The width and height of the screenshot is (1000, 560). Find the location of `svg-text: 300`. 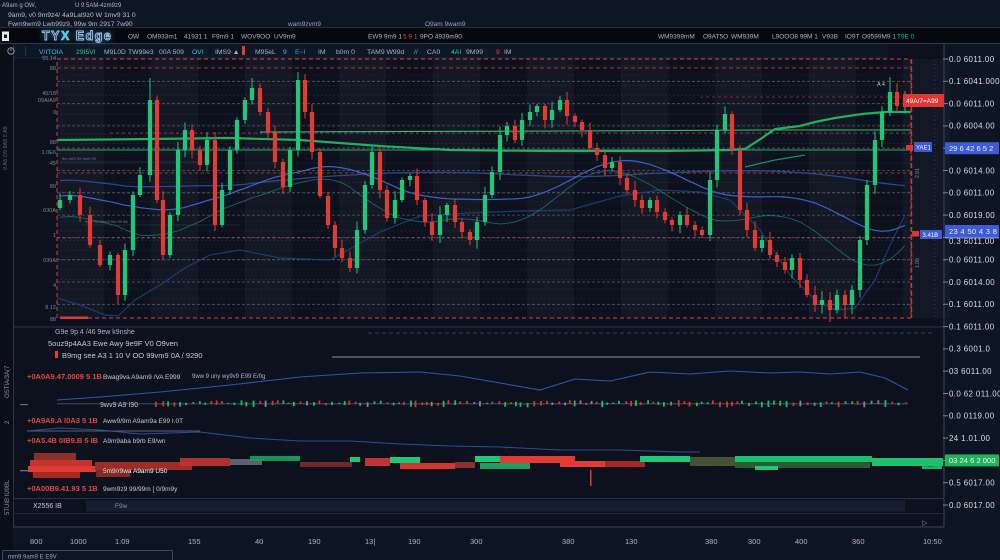

svg-text: 300 is located at coordinates (476, 541).